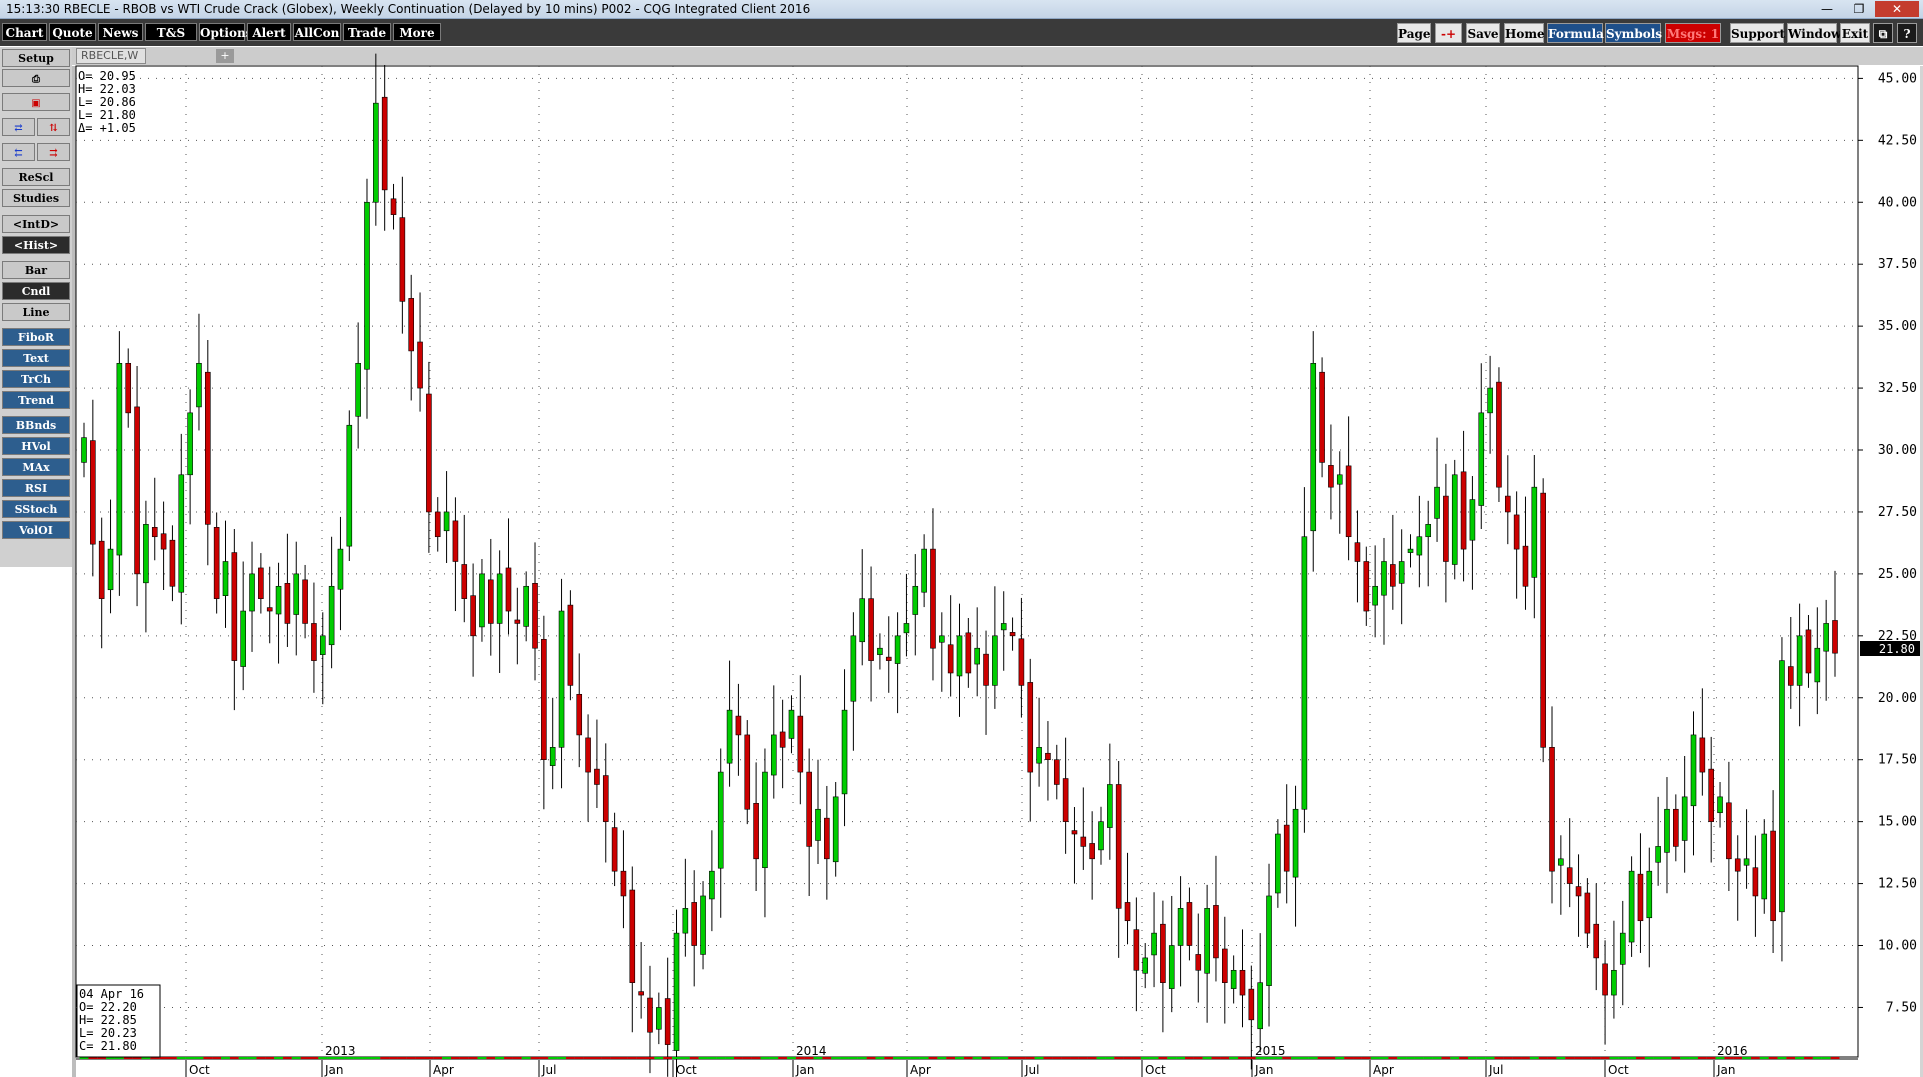 The height and width of the screenshot is (1077, 1923). What do you see at coordinates (111, 56) in the screenshot?
I see `tab-symbol: RBECLE,W` at bounding box center [111, 56].